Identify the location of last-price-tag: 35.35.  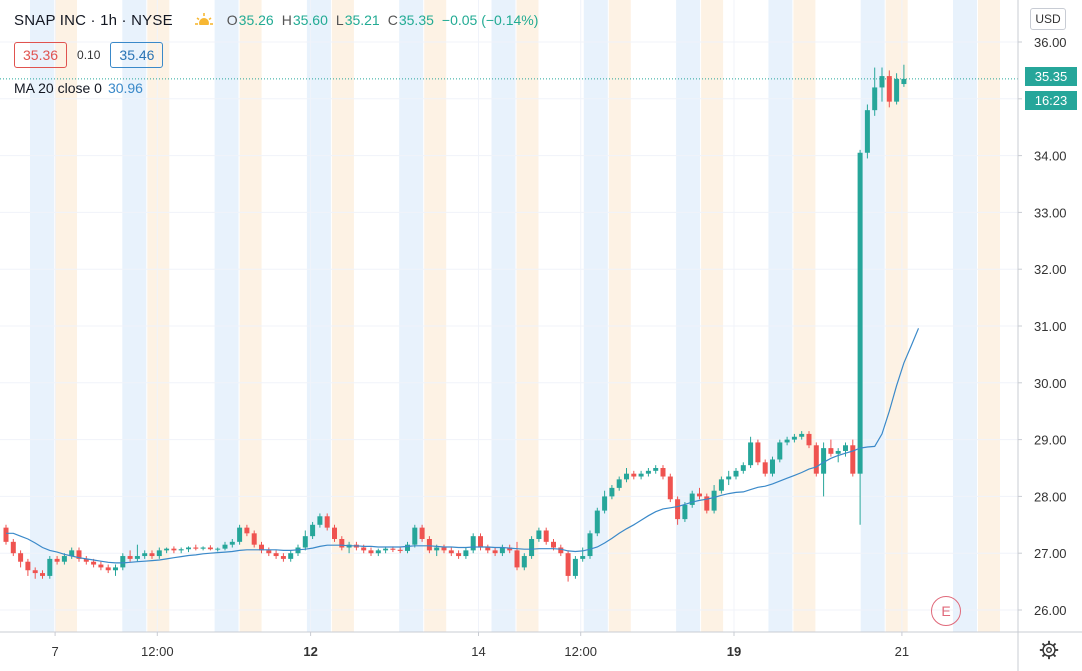
(1051, 76).